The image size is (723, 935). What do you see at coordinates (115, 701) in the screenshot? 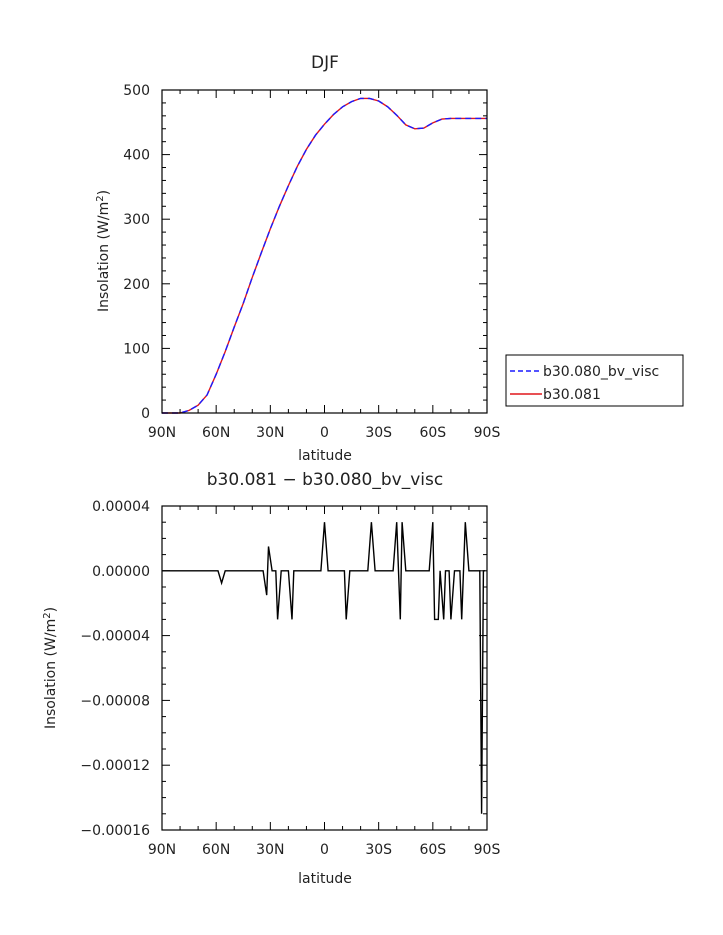
I see `y-tick-label: −0.00008` at bounding box center [115, 701].